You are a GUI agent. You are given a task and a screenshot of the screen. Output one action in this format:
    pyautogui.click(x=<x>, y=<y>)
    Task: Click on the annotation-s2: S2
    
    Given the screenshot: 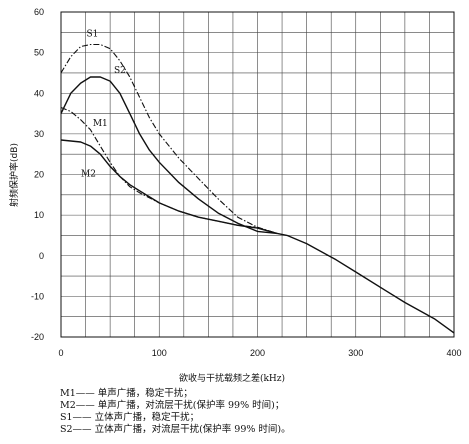 What is the action you would take?
    pyautogui.click(x=120, y=71)
    